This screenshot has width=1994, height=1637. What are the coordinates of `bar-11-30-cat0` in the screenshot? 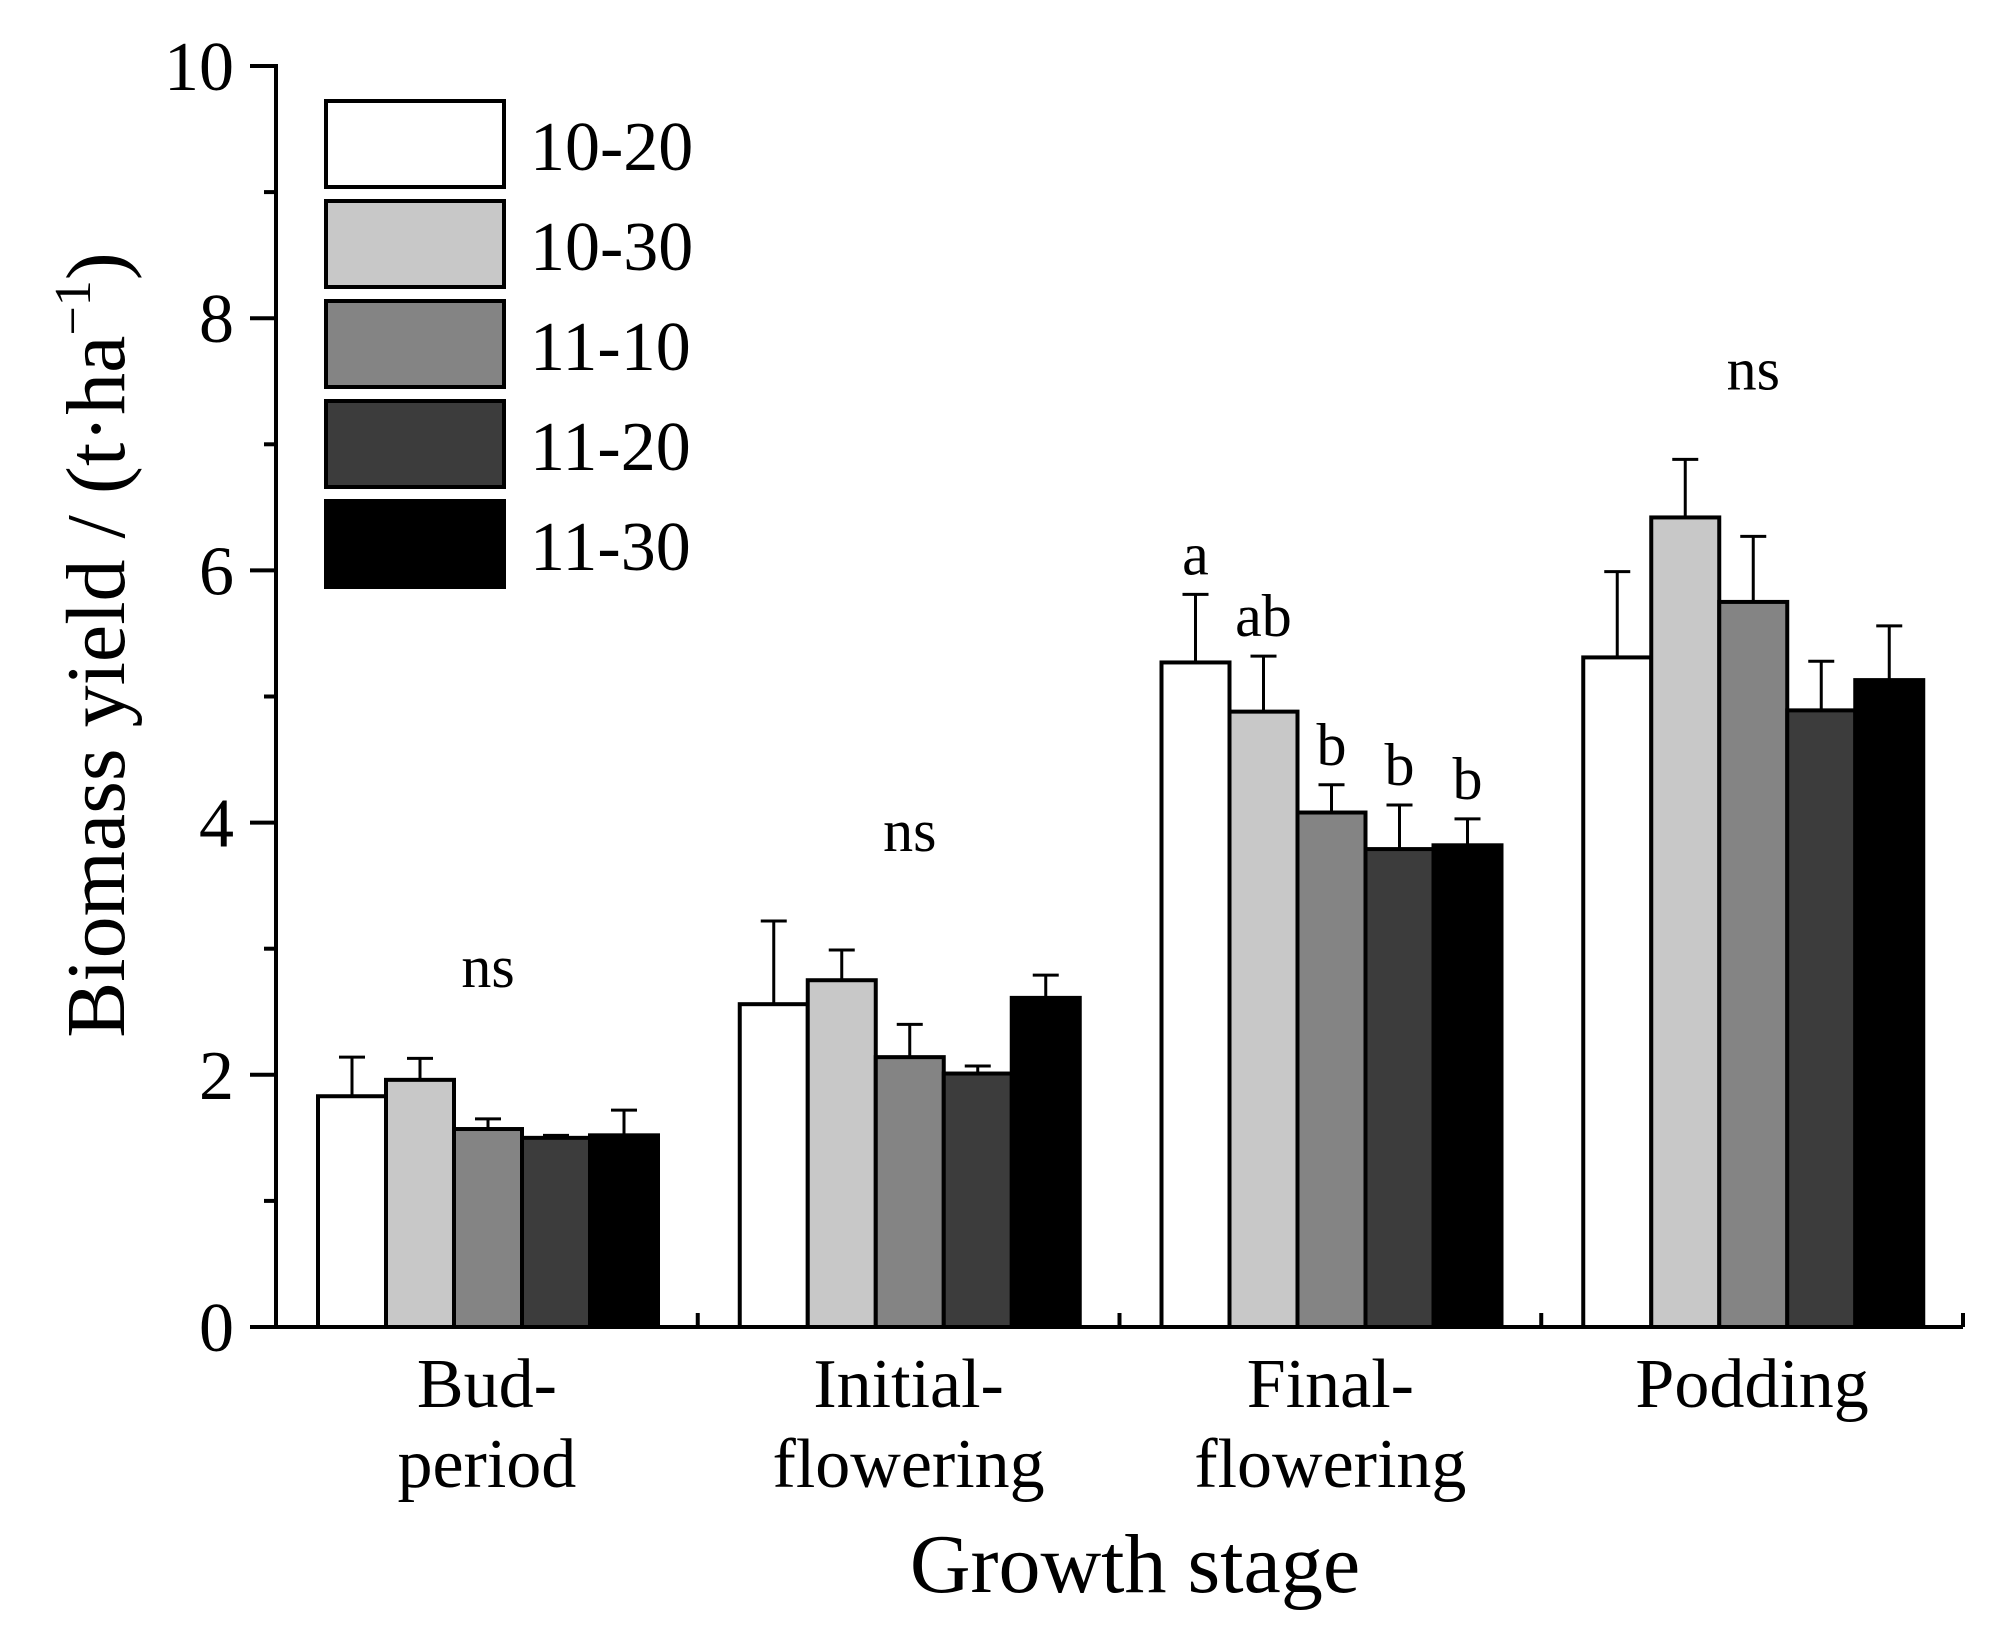 It's located at (624, 1231).